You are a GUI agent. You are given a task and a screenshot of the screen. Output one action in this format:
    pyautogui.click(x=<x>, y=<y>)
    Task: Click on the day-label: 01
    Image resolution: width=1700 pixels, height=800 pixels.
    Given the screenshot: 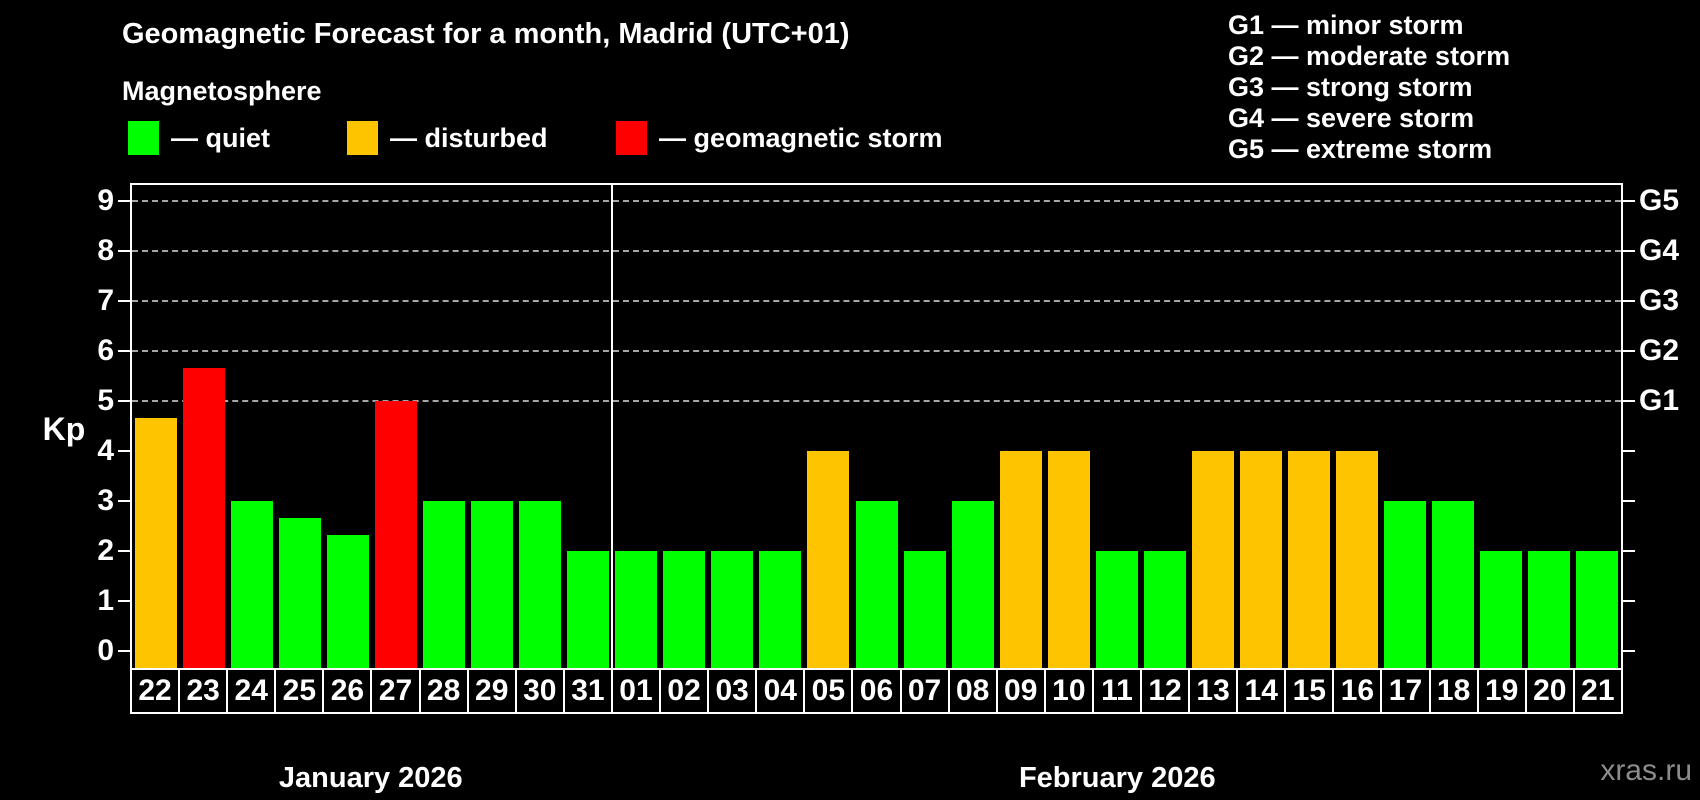 What is the action you would take?
    pyautogui.click(x=634, y=691)
    